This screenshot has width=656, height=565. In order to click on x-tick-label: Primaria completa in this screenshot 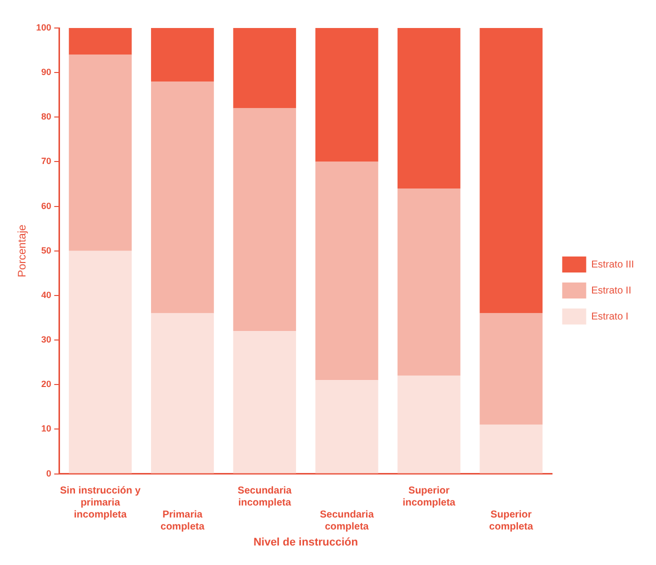, I will do `click(182, 521)`.